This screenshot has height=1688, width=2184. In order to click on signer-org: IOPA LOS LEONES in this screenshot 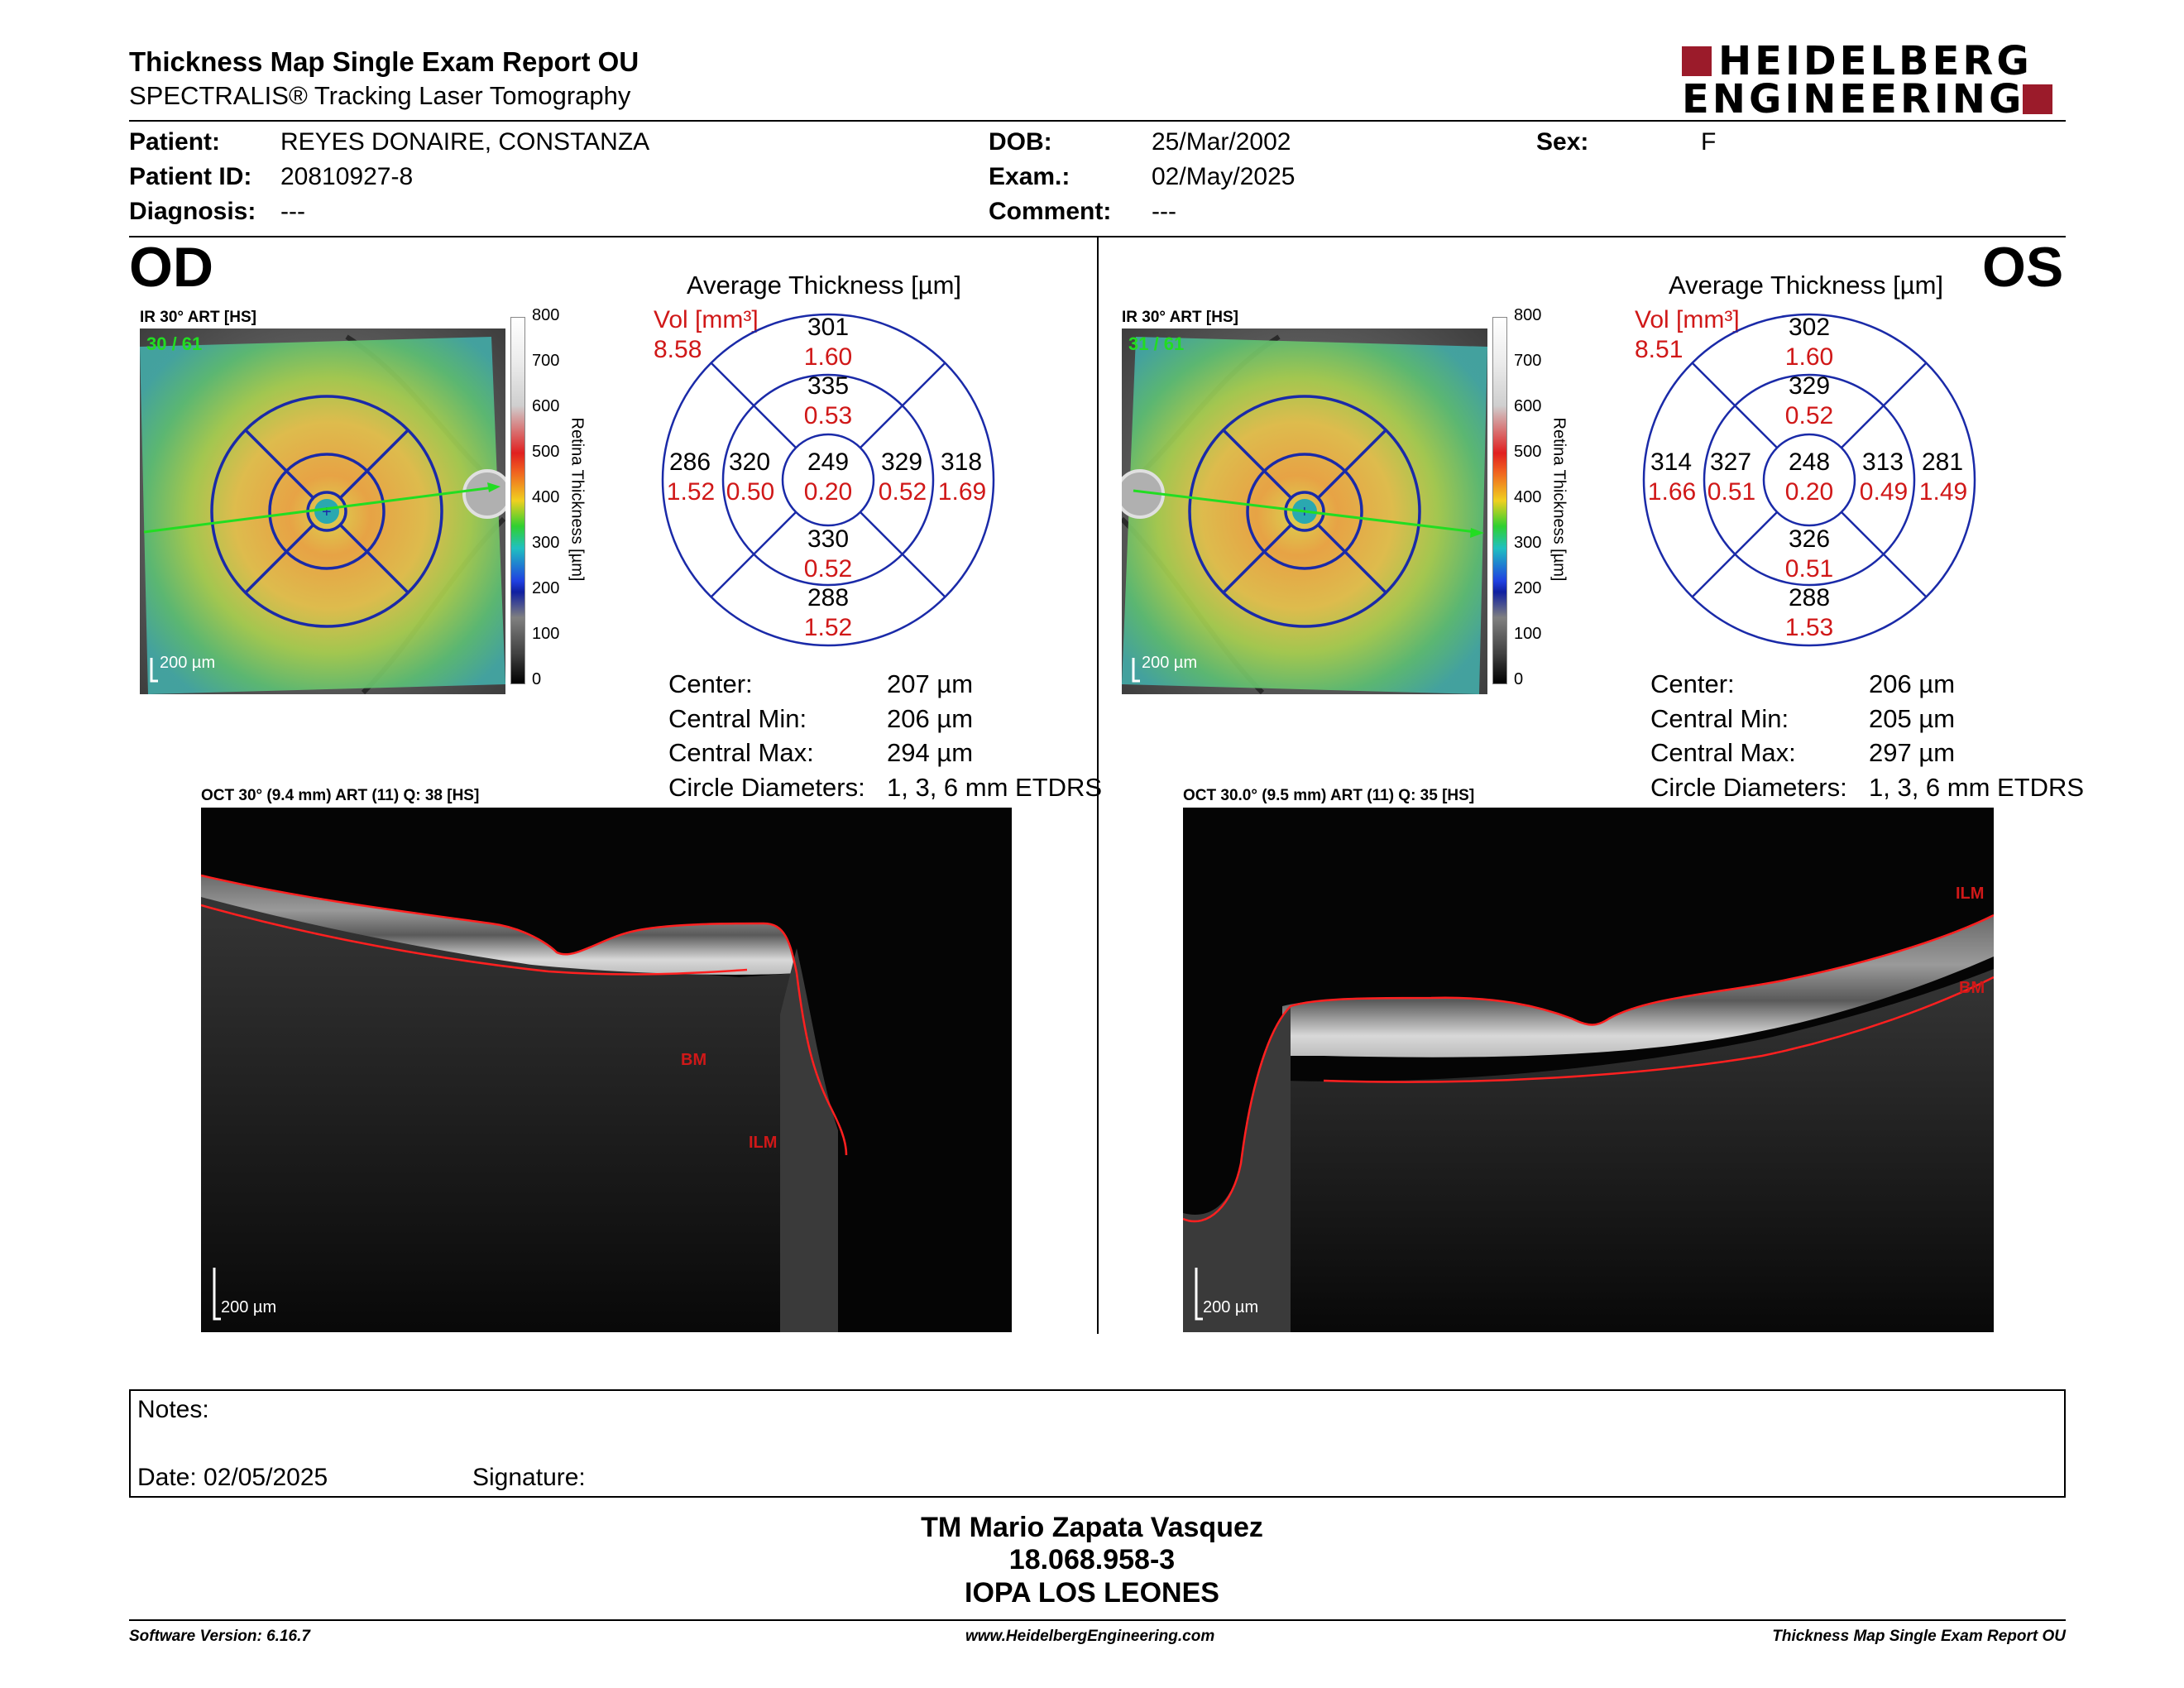, I will do `click(1092, 1593)`.